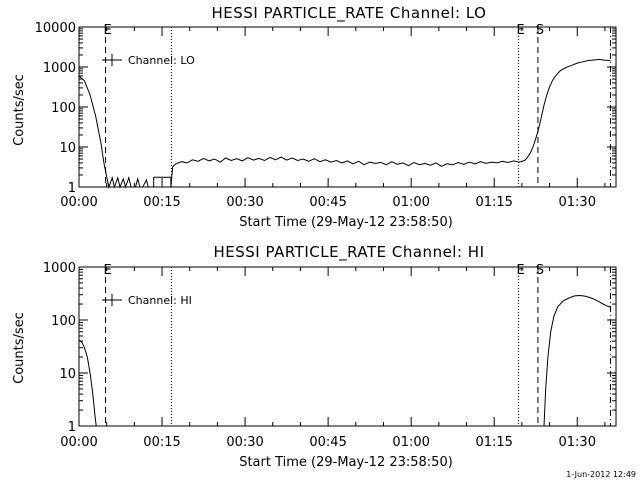 This screenshot has height=480, width=640. Describe the element at coordinates (346, 462) in the screenshot. I see `x-axis-label-hi: Start Time (29-May-12 23:58:50)` at that location.